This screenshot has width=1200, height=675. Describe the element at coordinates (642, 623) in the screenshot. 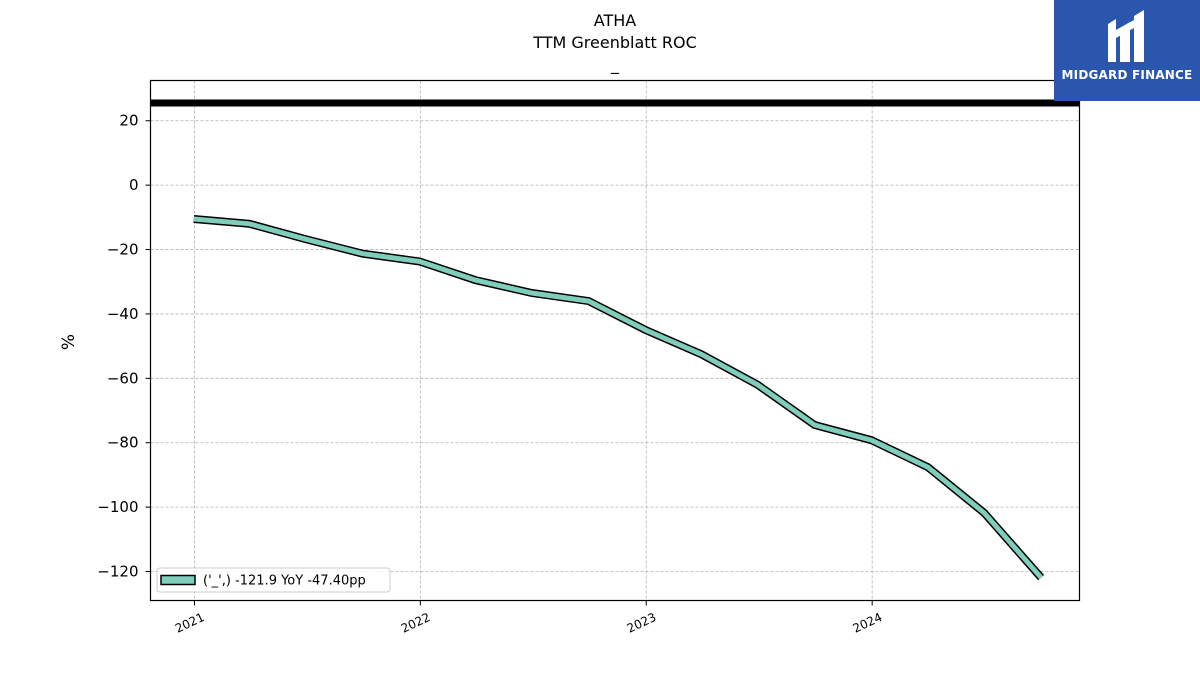

I see `x-tick-label: 2023` at that location.